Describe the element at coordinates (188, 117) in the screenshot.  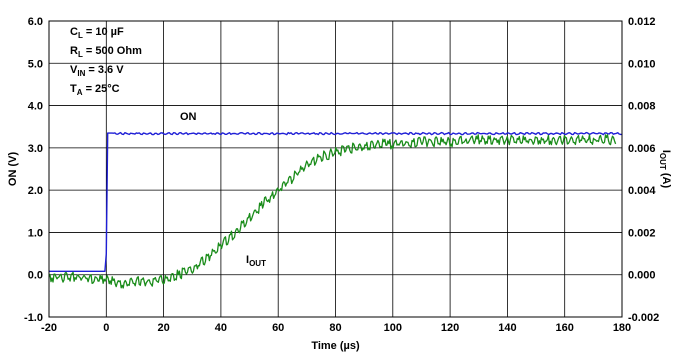
I see `series-label-on: ON` at that location.